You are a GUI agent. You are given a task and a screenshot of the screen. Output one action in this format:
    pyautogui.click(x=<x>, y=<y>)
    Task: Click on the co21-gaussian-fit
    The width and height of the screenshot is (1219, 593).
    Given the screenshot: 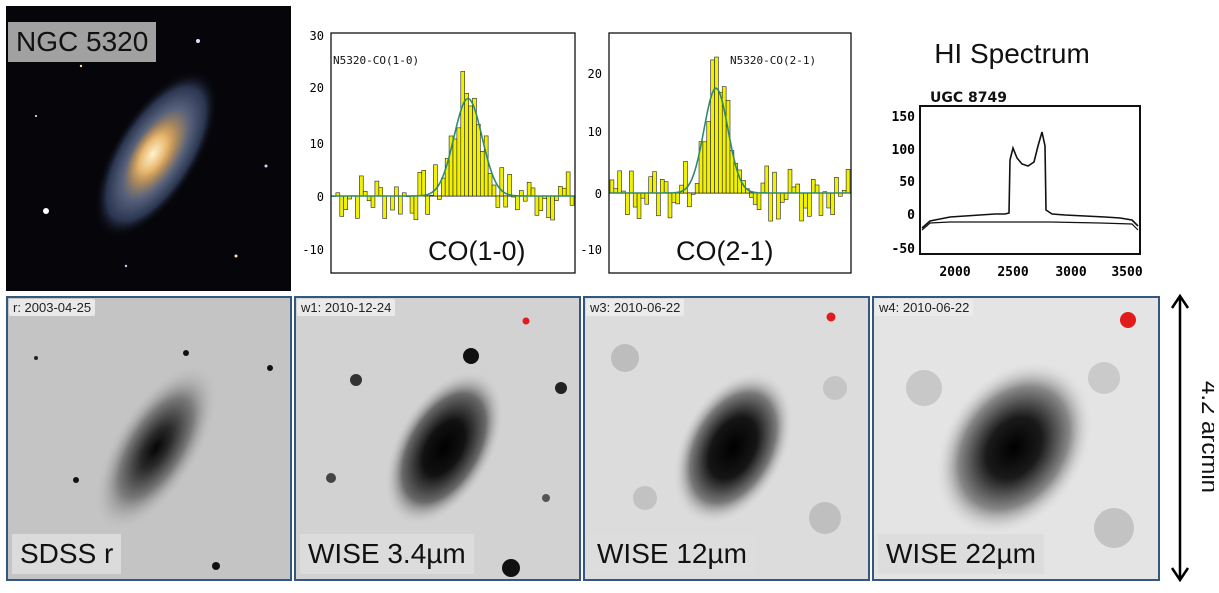 What is the action you would take?
    pyautogui.click(x=730, y=140)
    